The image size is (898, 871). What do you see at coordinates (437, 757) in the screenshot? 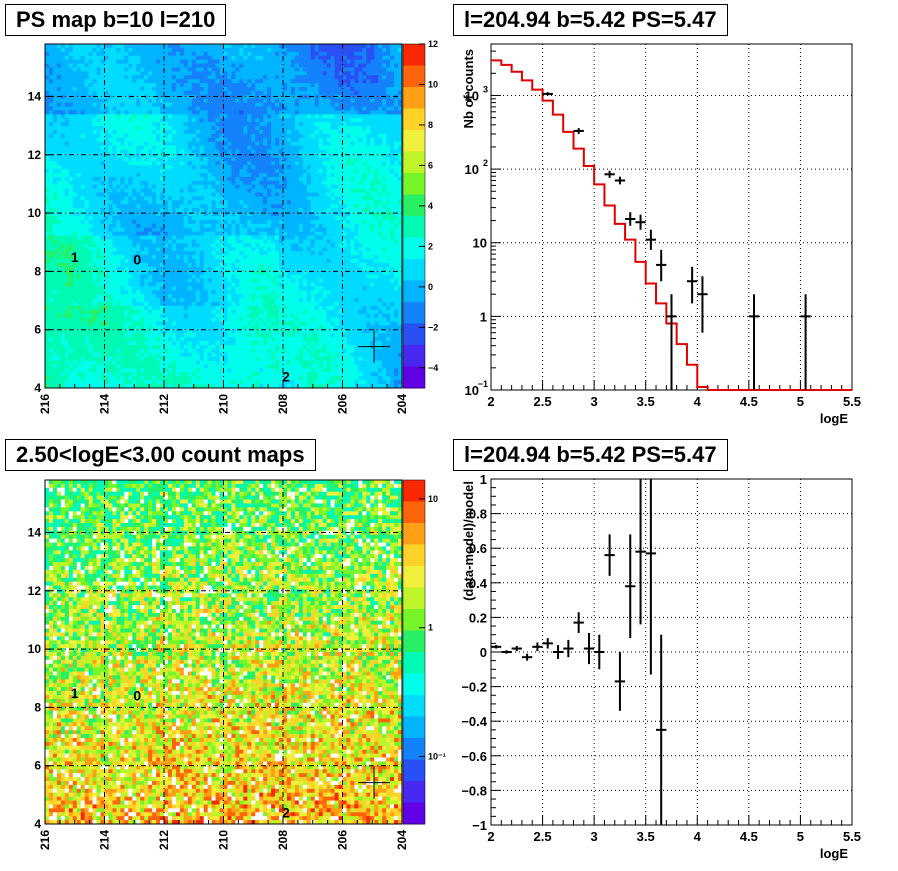
I see `count-map-colorbar-label: 10⁻¹` at bounding box center [437, 757].